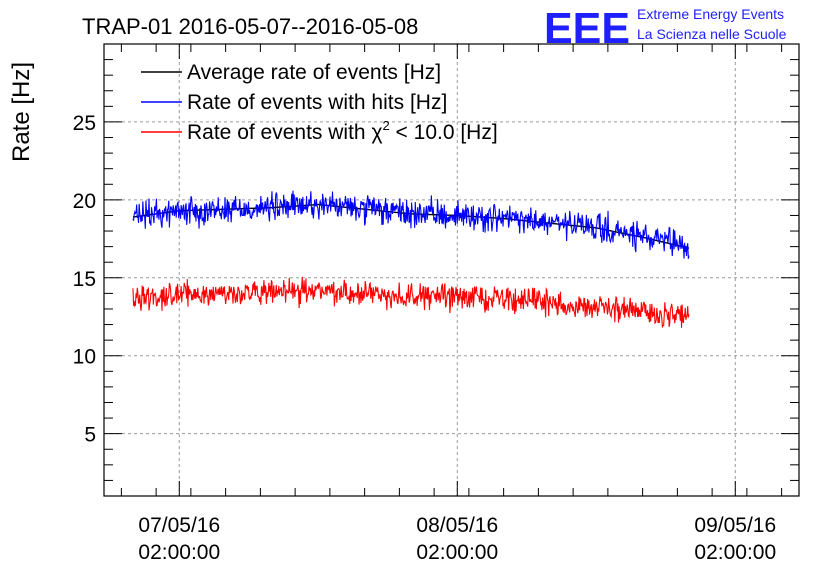 The image size is (836, 572). Describe the element at coordinates (90, 435) in the screenshot. I see `y-tick-label: 5` at that location.